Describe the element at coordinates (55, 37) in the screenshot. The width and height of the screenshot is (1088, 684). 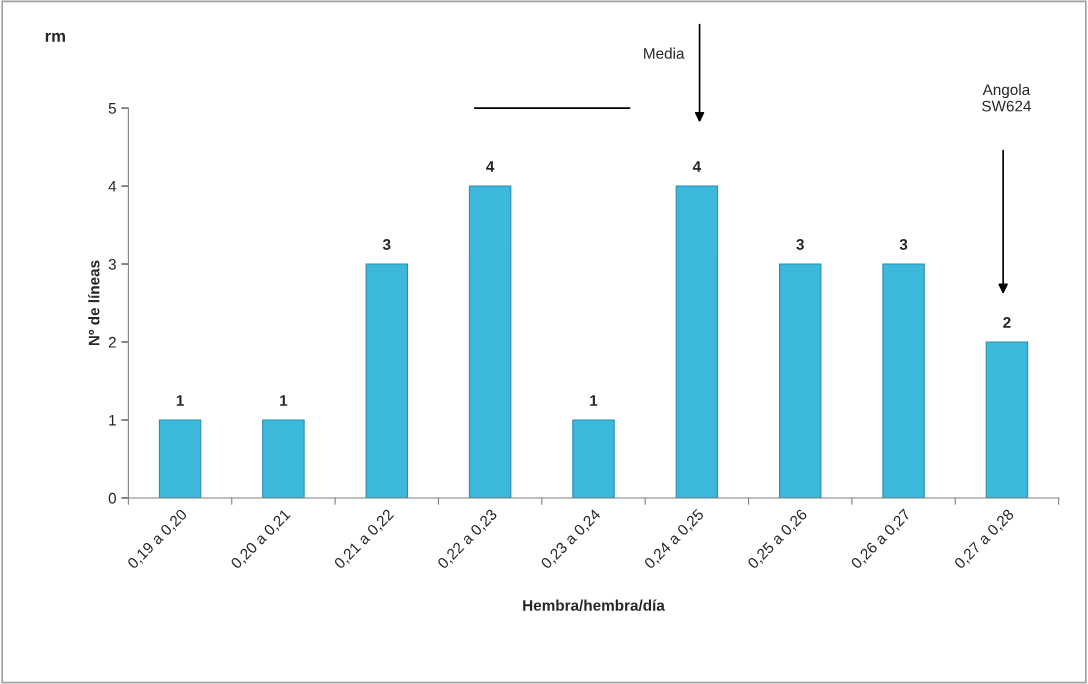
I see `chart-title: rm` at that location.